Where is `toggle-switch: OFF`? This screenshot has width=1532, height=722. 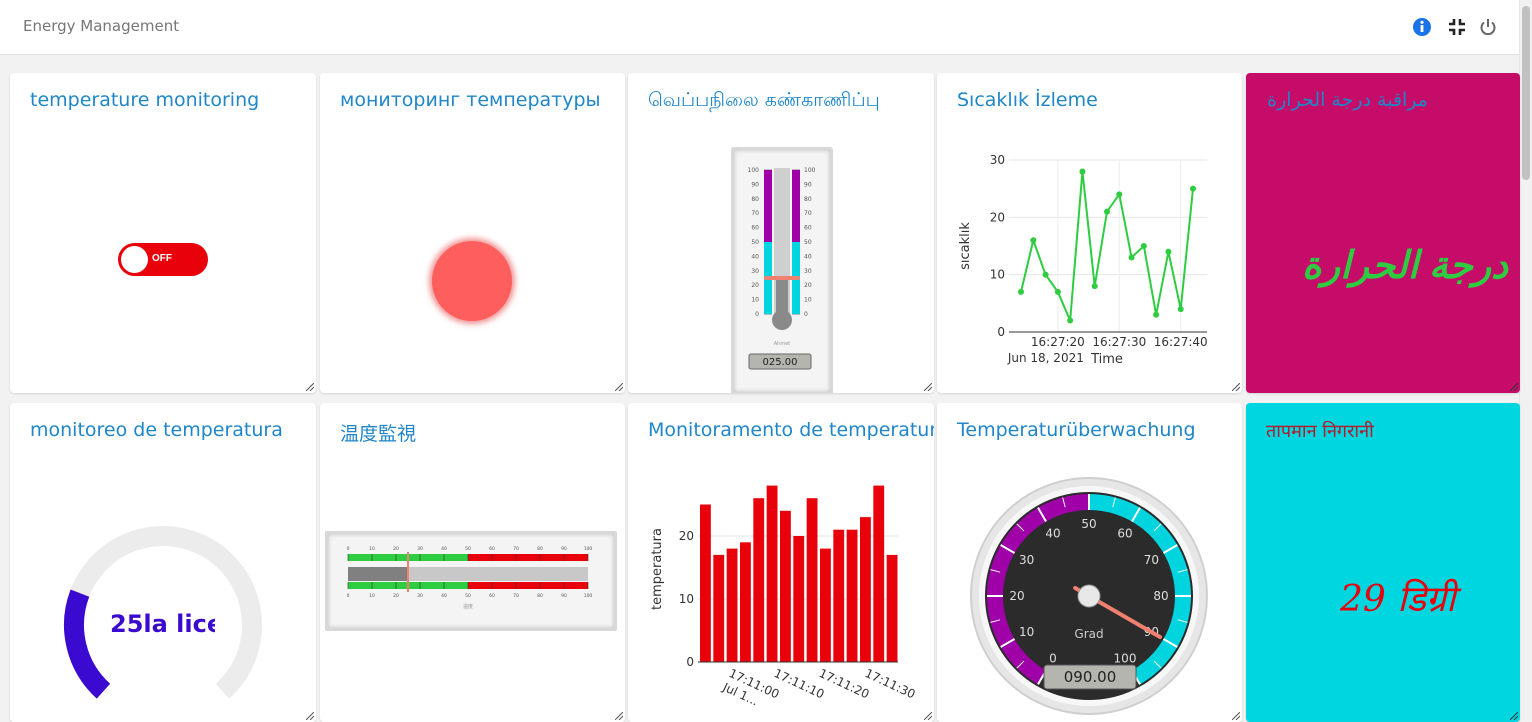
toggle-switch: OFF is located at coordinates (163, 259).